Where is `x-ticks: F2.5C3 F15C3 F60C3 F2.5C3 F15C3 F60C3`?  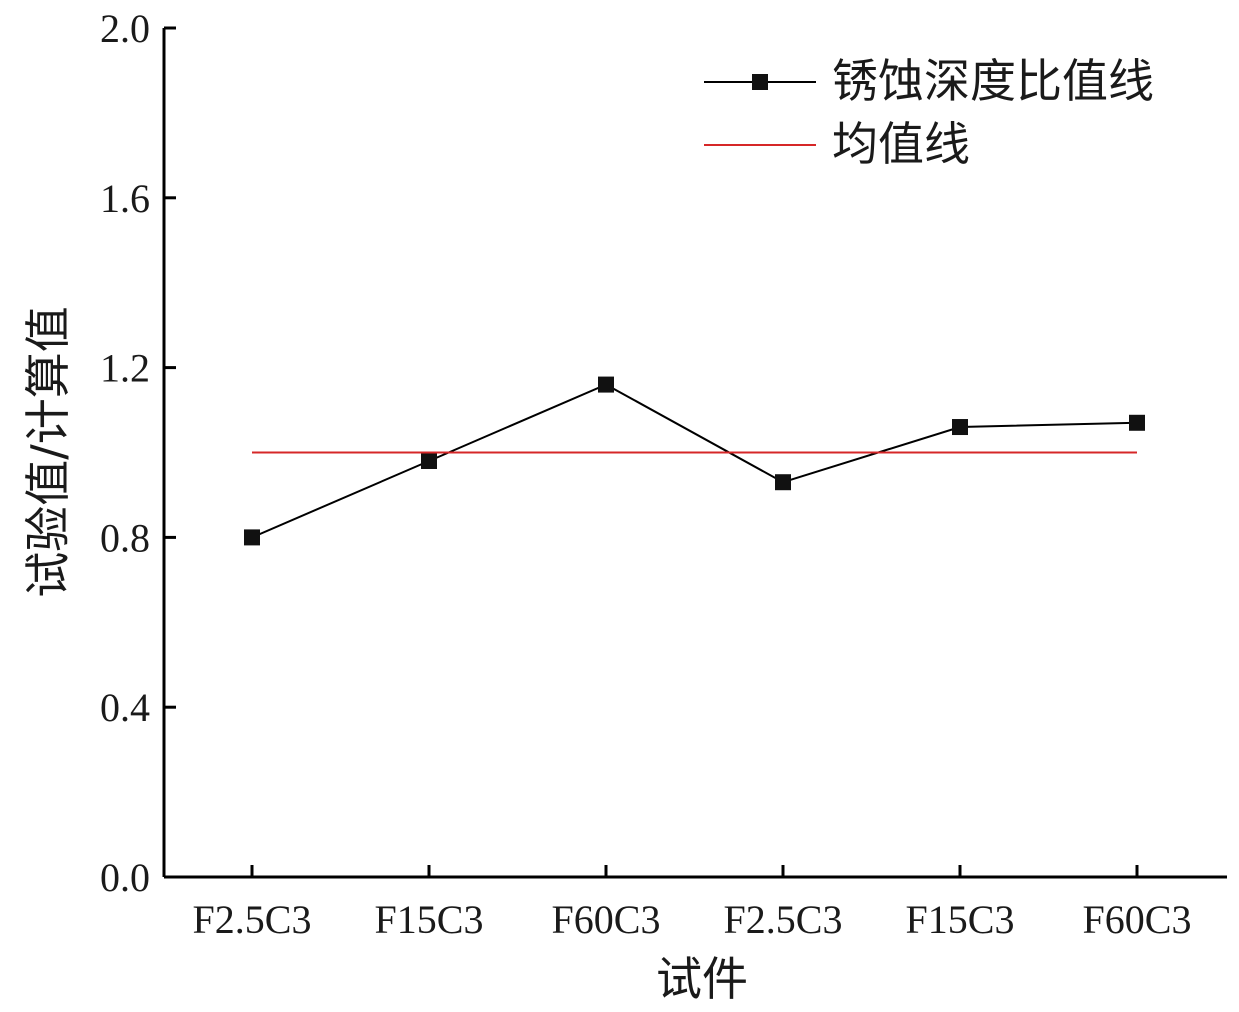
x-ticks: F2.5C3 F15C3 F60C3 F2.5C3 F15C3 F60C3 is located at coordinates (692, 903).